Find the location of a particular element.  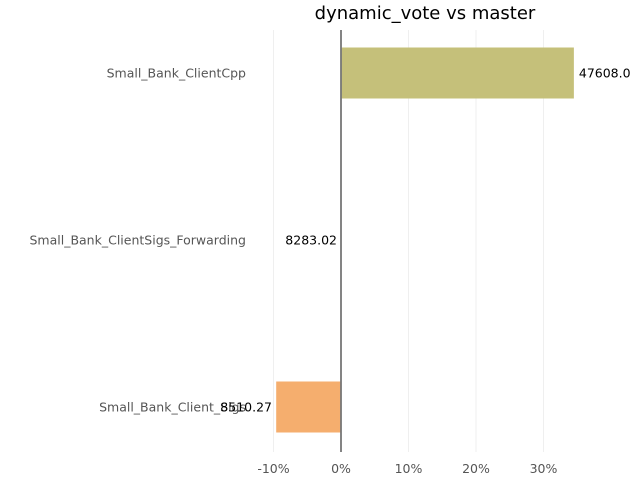

category-label: Small_Bank_ClientCpp is located at coordinates (176, 73).